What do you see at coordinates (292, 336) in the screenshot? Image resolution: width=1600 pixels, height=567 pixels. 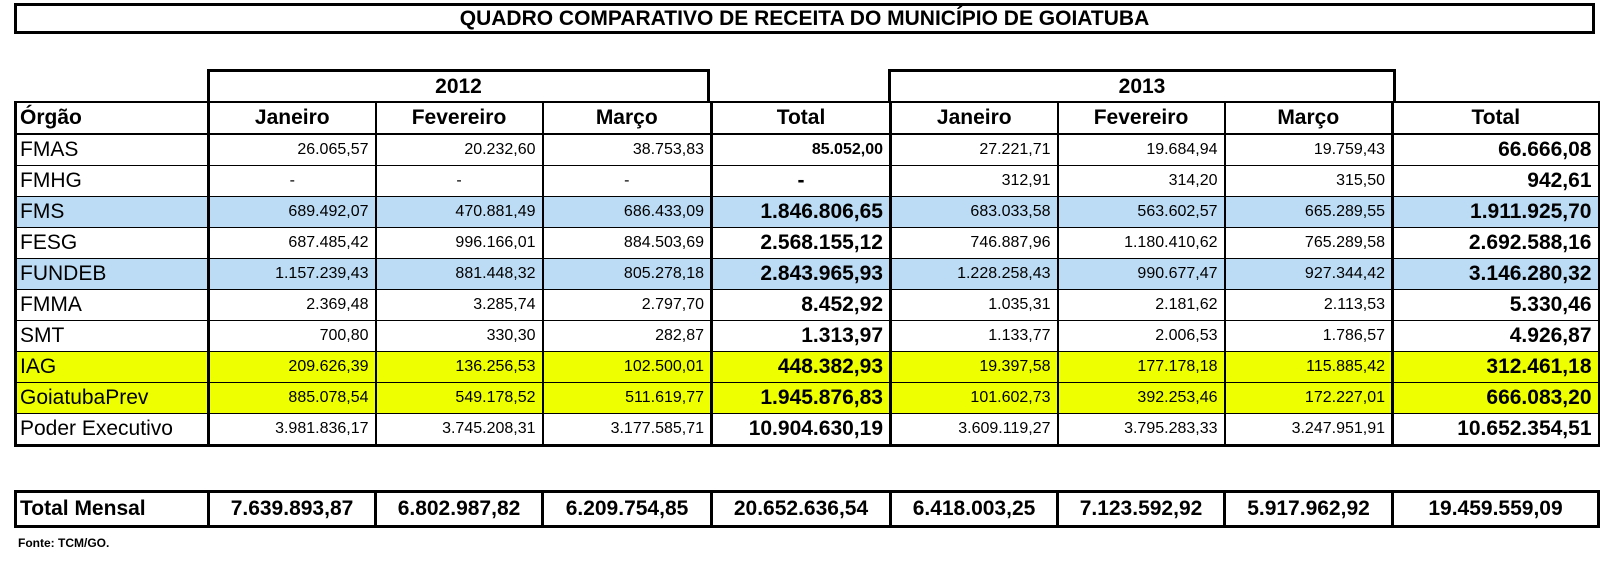 I see `value-cell: 700,80` at bounding box center [292, 336].